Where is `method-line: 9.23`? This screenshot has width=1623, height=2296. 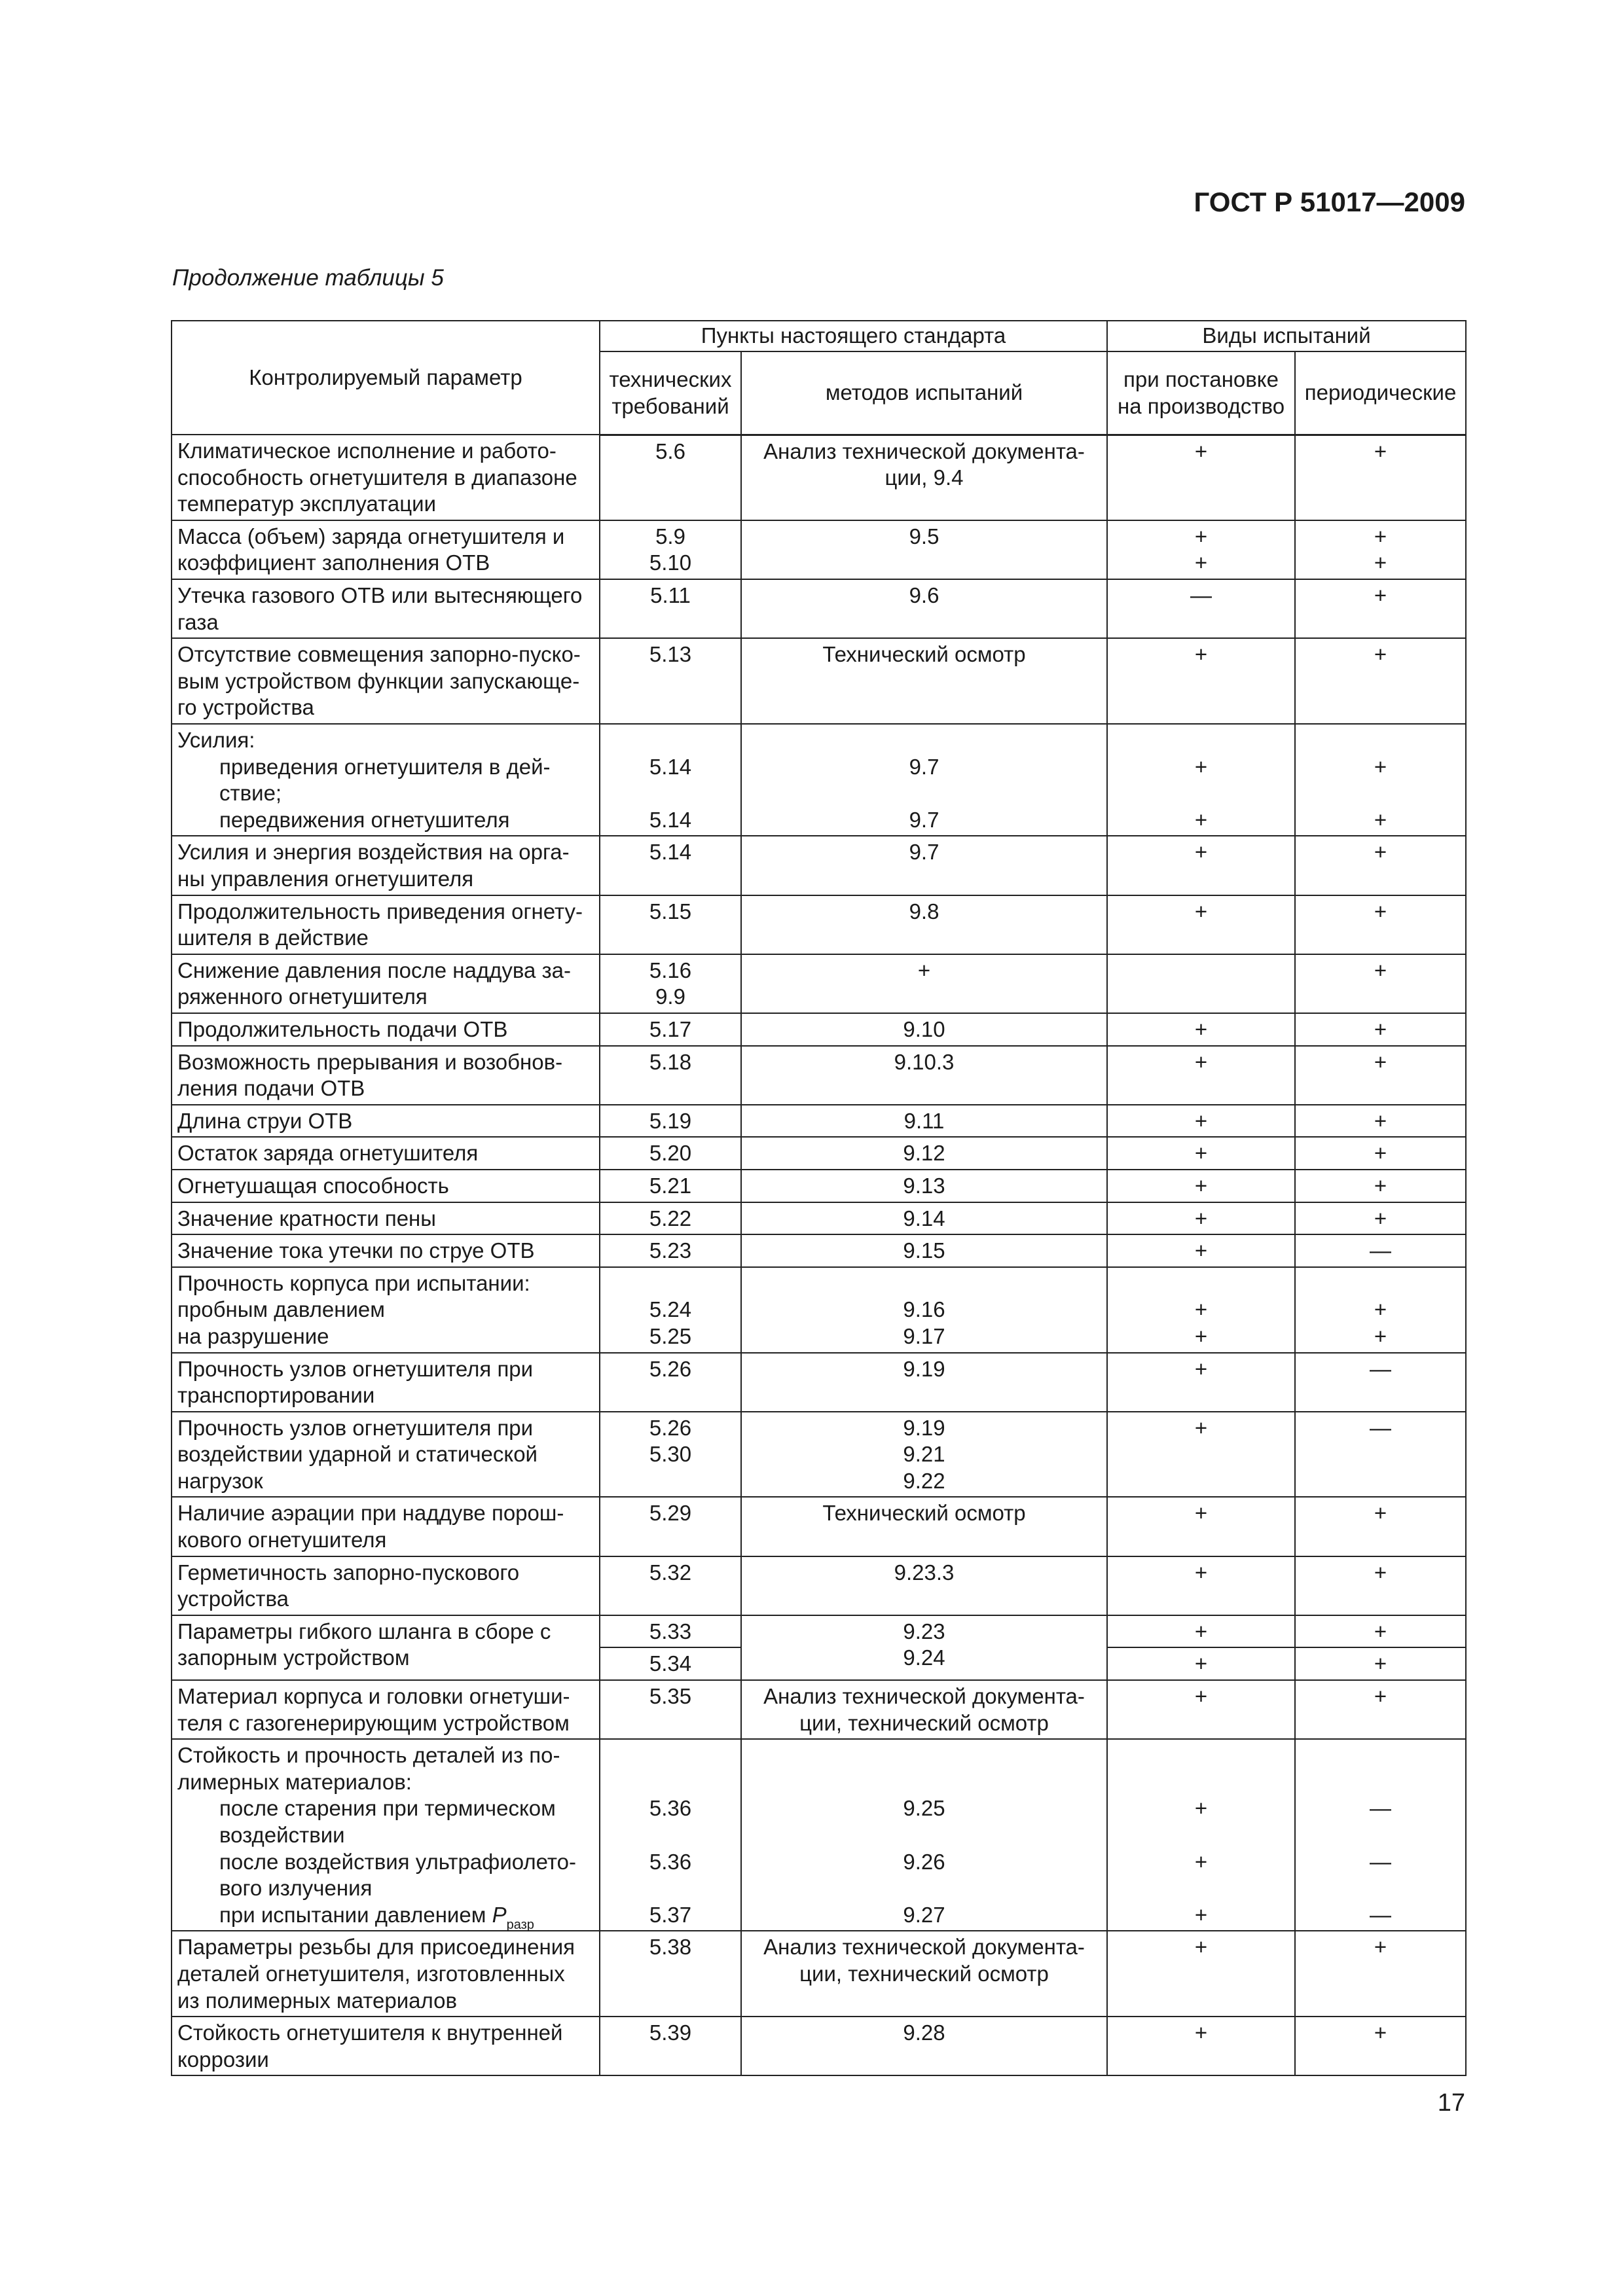 method-line: 9.23 is located at coordinates (924, 1631).